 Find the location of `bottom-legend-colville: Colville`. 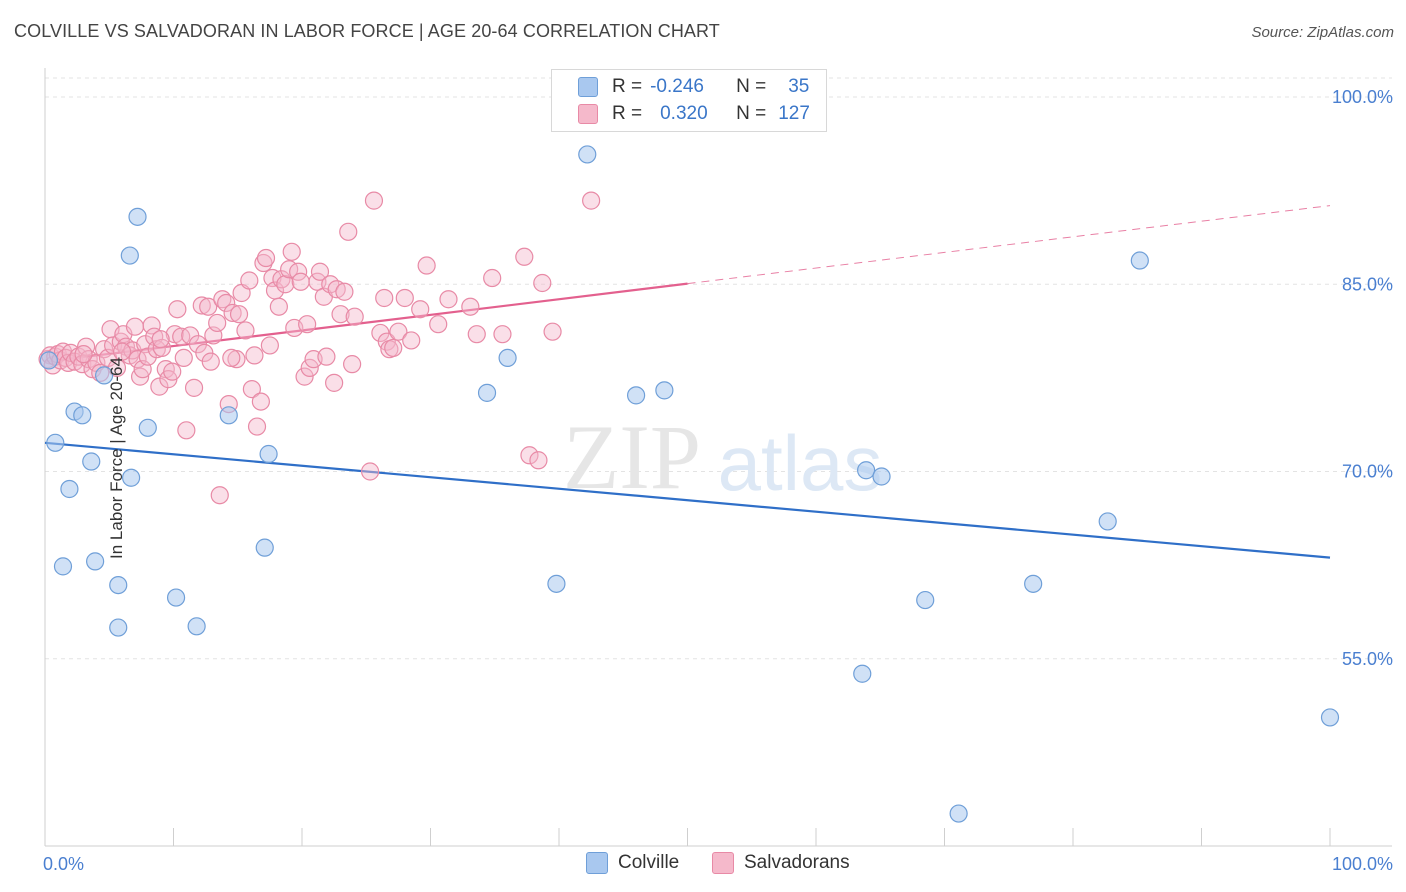

bottom-legend-colville: Colville is located at coordinates (632, 863).